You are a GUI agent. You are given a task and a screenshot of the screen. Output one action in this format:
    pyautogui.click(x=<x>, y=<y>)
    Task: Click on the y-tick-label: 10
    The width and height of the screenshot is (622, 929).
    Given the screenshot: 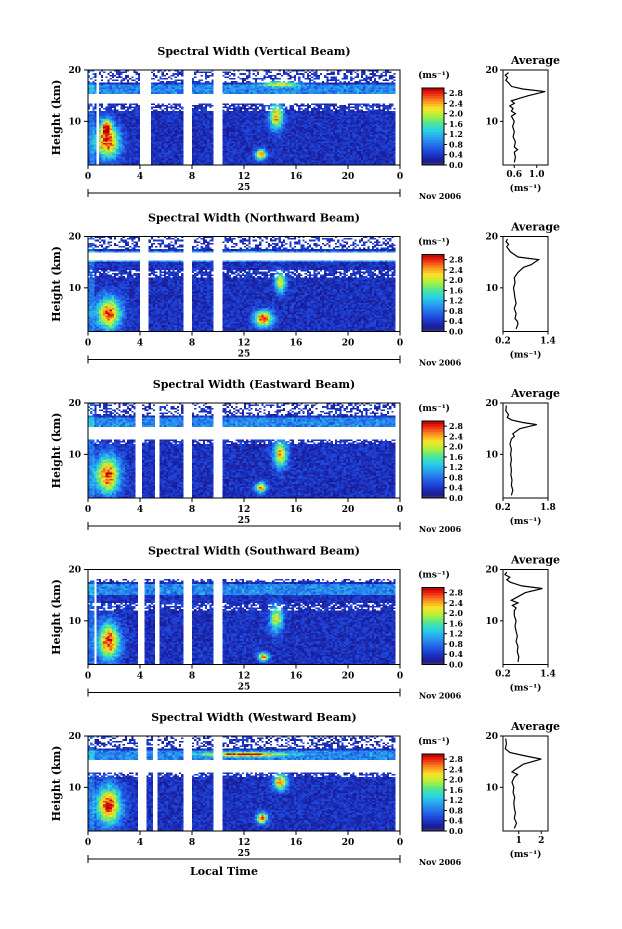 What is the action you would take?
    pyautogui.click(x=74, y=622)
    